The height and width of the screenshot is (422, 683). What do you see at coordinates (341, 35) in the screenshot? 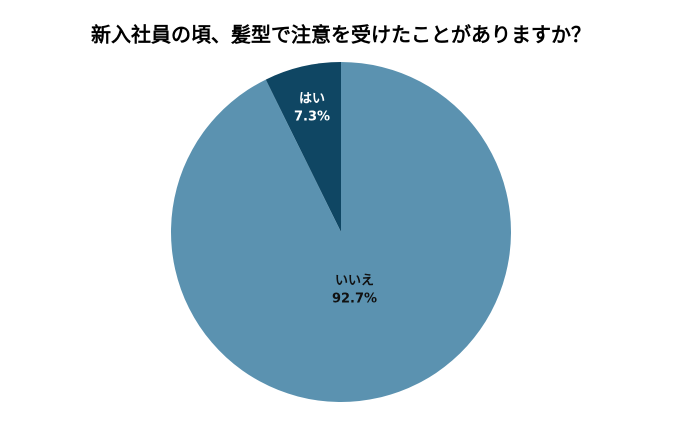
I see `chart-title: 新入社員の頃、髪型で注意を受けたことがありますか？` at bounding box center [341, 35].